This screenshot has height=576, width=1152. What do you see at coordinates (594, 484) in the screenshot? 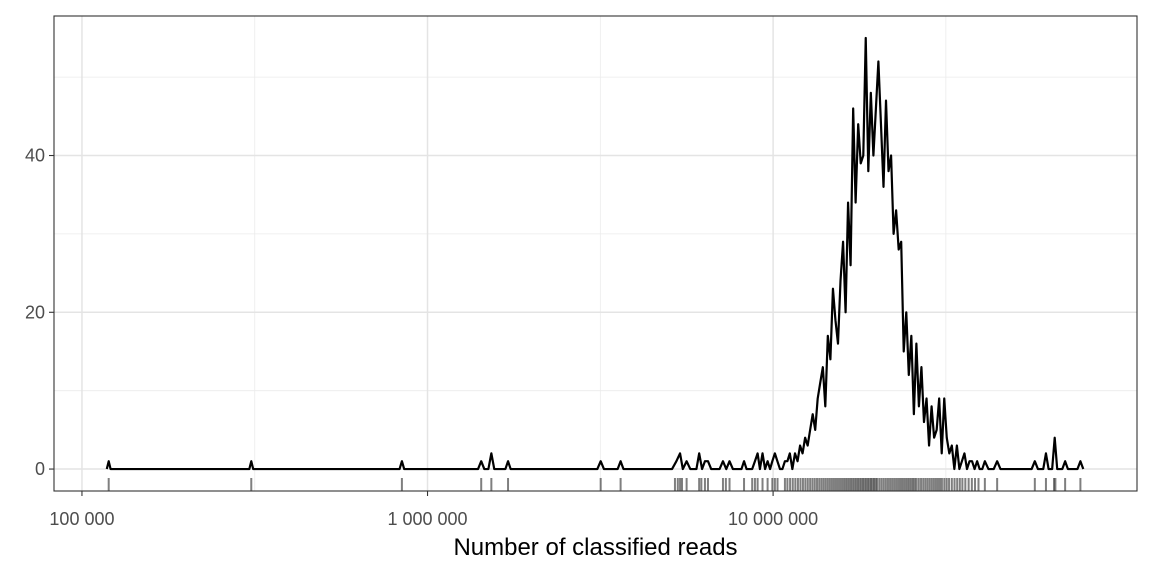
I see `rug-marks` at bounding box center [594, 484].